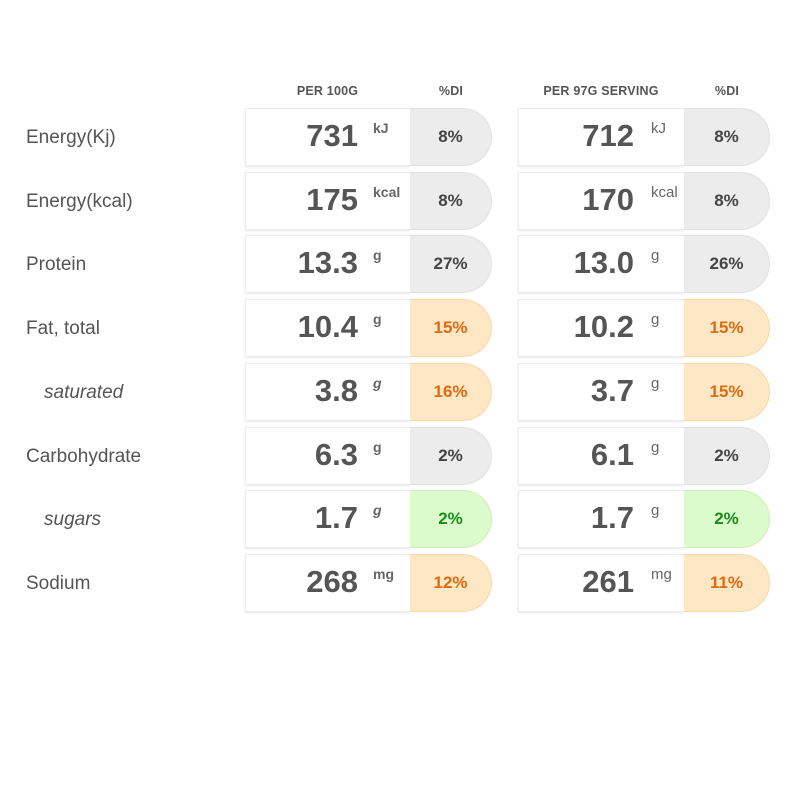 This screenshot has width=800, height=800. What do you see at coordinates (612, 518) in the screenshot?
I see `value-per-serving: 1.7` at bounding box center [612, 518].